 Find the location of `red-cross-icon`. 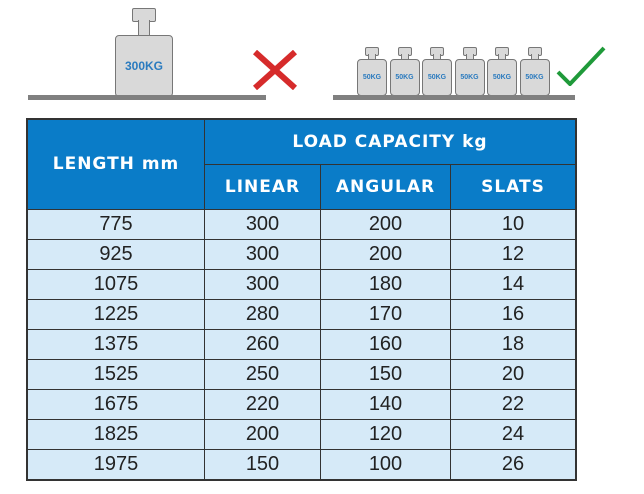

red-cross-icon is located at coordinates (275, 70).